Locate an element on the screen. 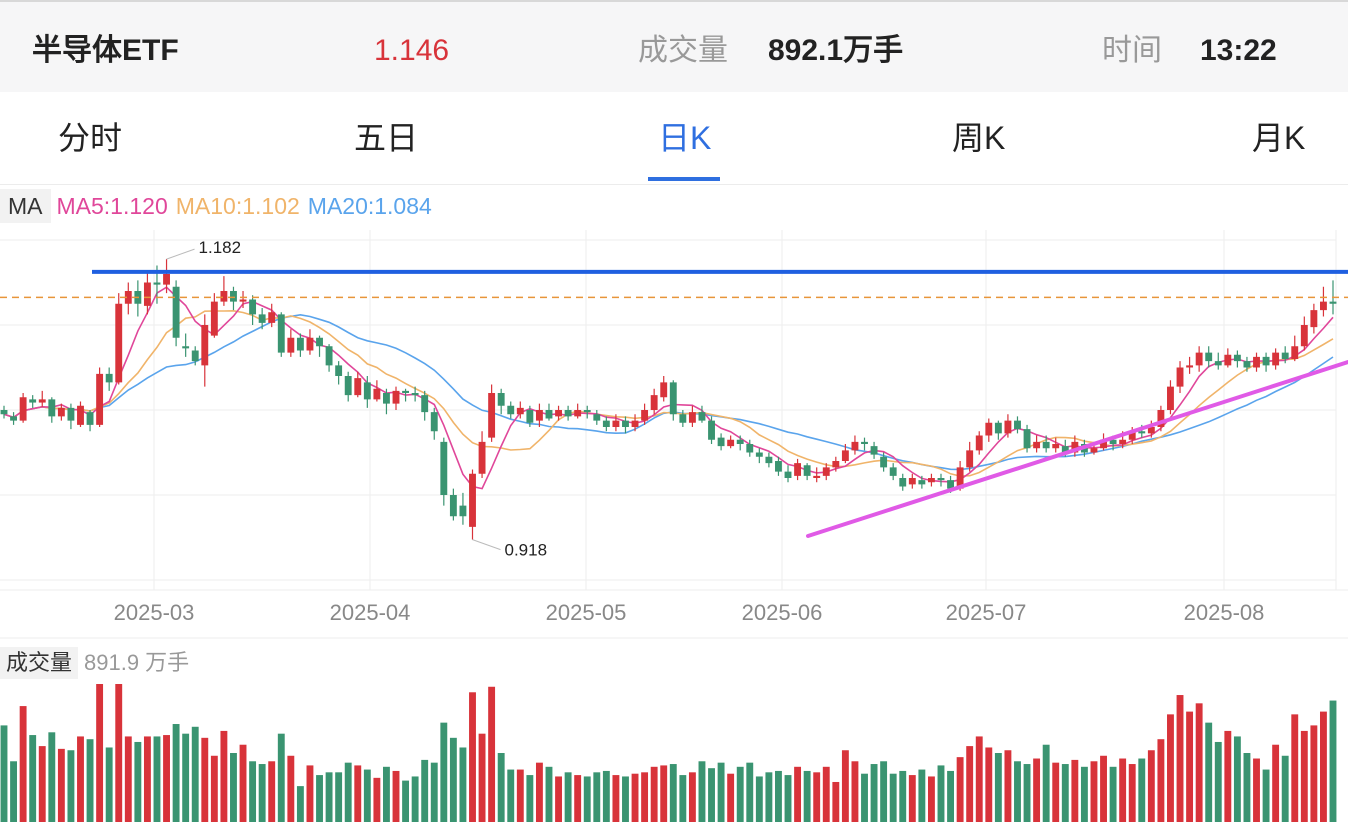 This screenshot has width=1348, height=838. volume-tag: 成交量 is located at coordinates (39, 663).